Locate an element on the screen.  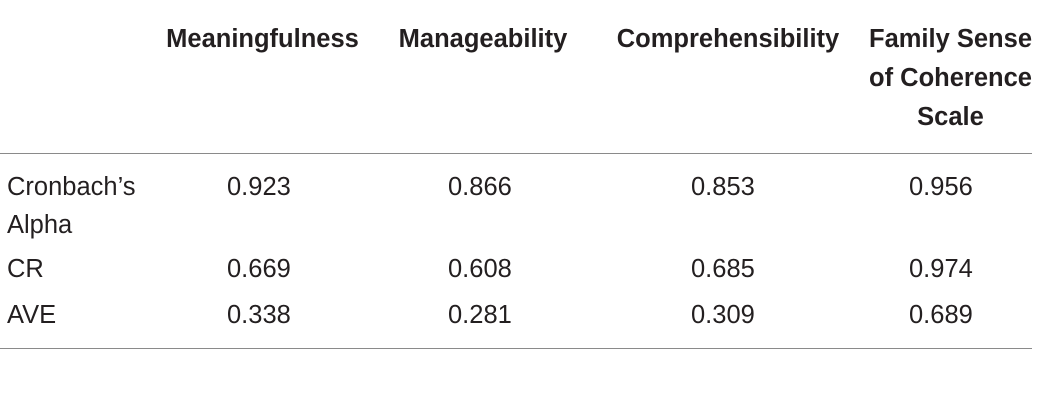
cell-cr-meaningfulness: 0.669 is located at coordinates (259, 269).